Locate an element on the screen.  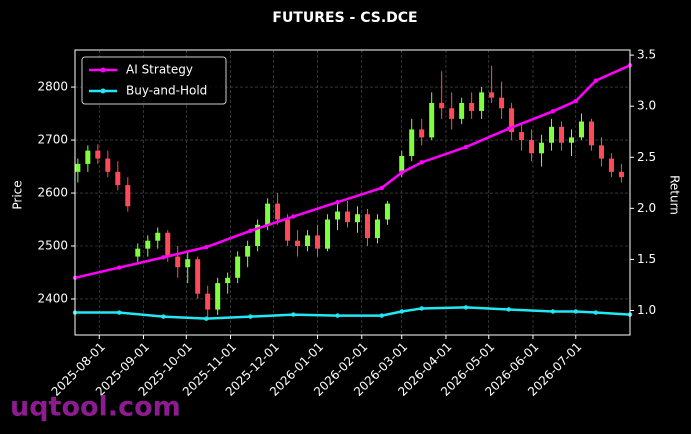
y2-tick-label: 2.5 is located at coordinates (646, 157).